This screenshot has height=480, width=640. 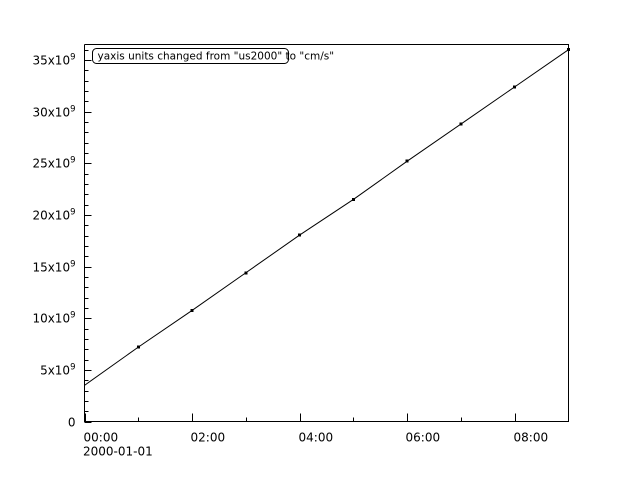 I want to click on x-tick-label: 04:00, so click(x=316, y=438).